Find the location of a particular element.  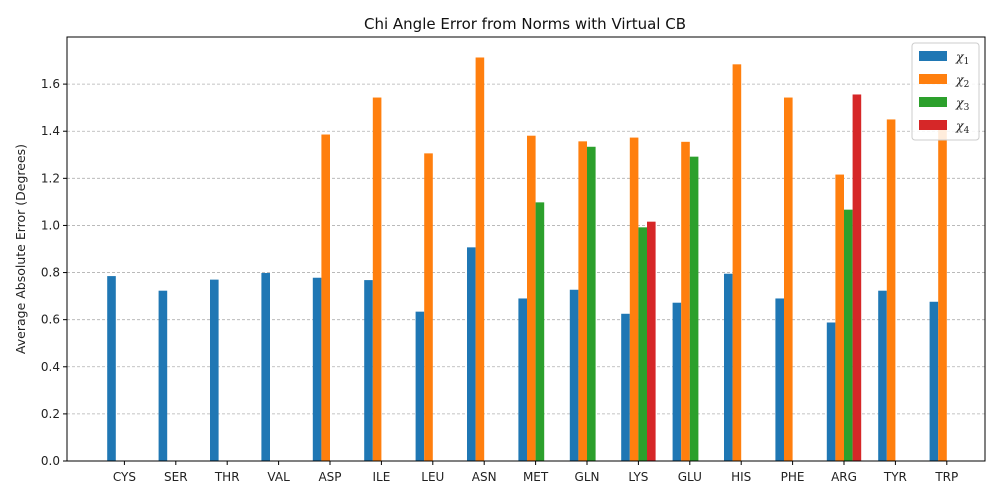

y-axis: 0.0 0.2 0.4 0.6 0.8 1.0 1.2 1.4 1.6 is located at coordinates (54, 272).